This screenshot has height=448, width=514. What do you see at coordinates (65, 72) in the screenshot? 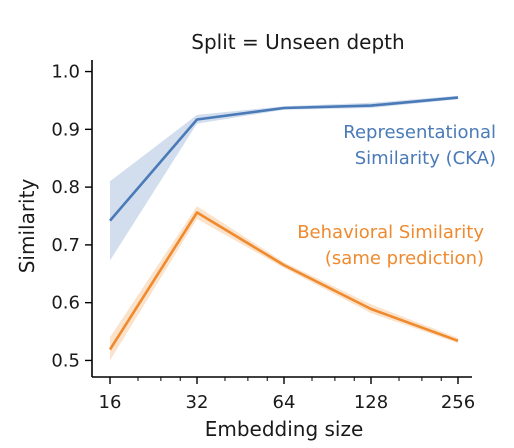
I see `y-tick-label: 1.0` at bounding box center [65, 72].